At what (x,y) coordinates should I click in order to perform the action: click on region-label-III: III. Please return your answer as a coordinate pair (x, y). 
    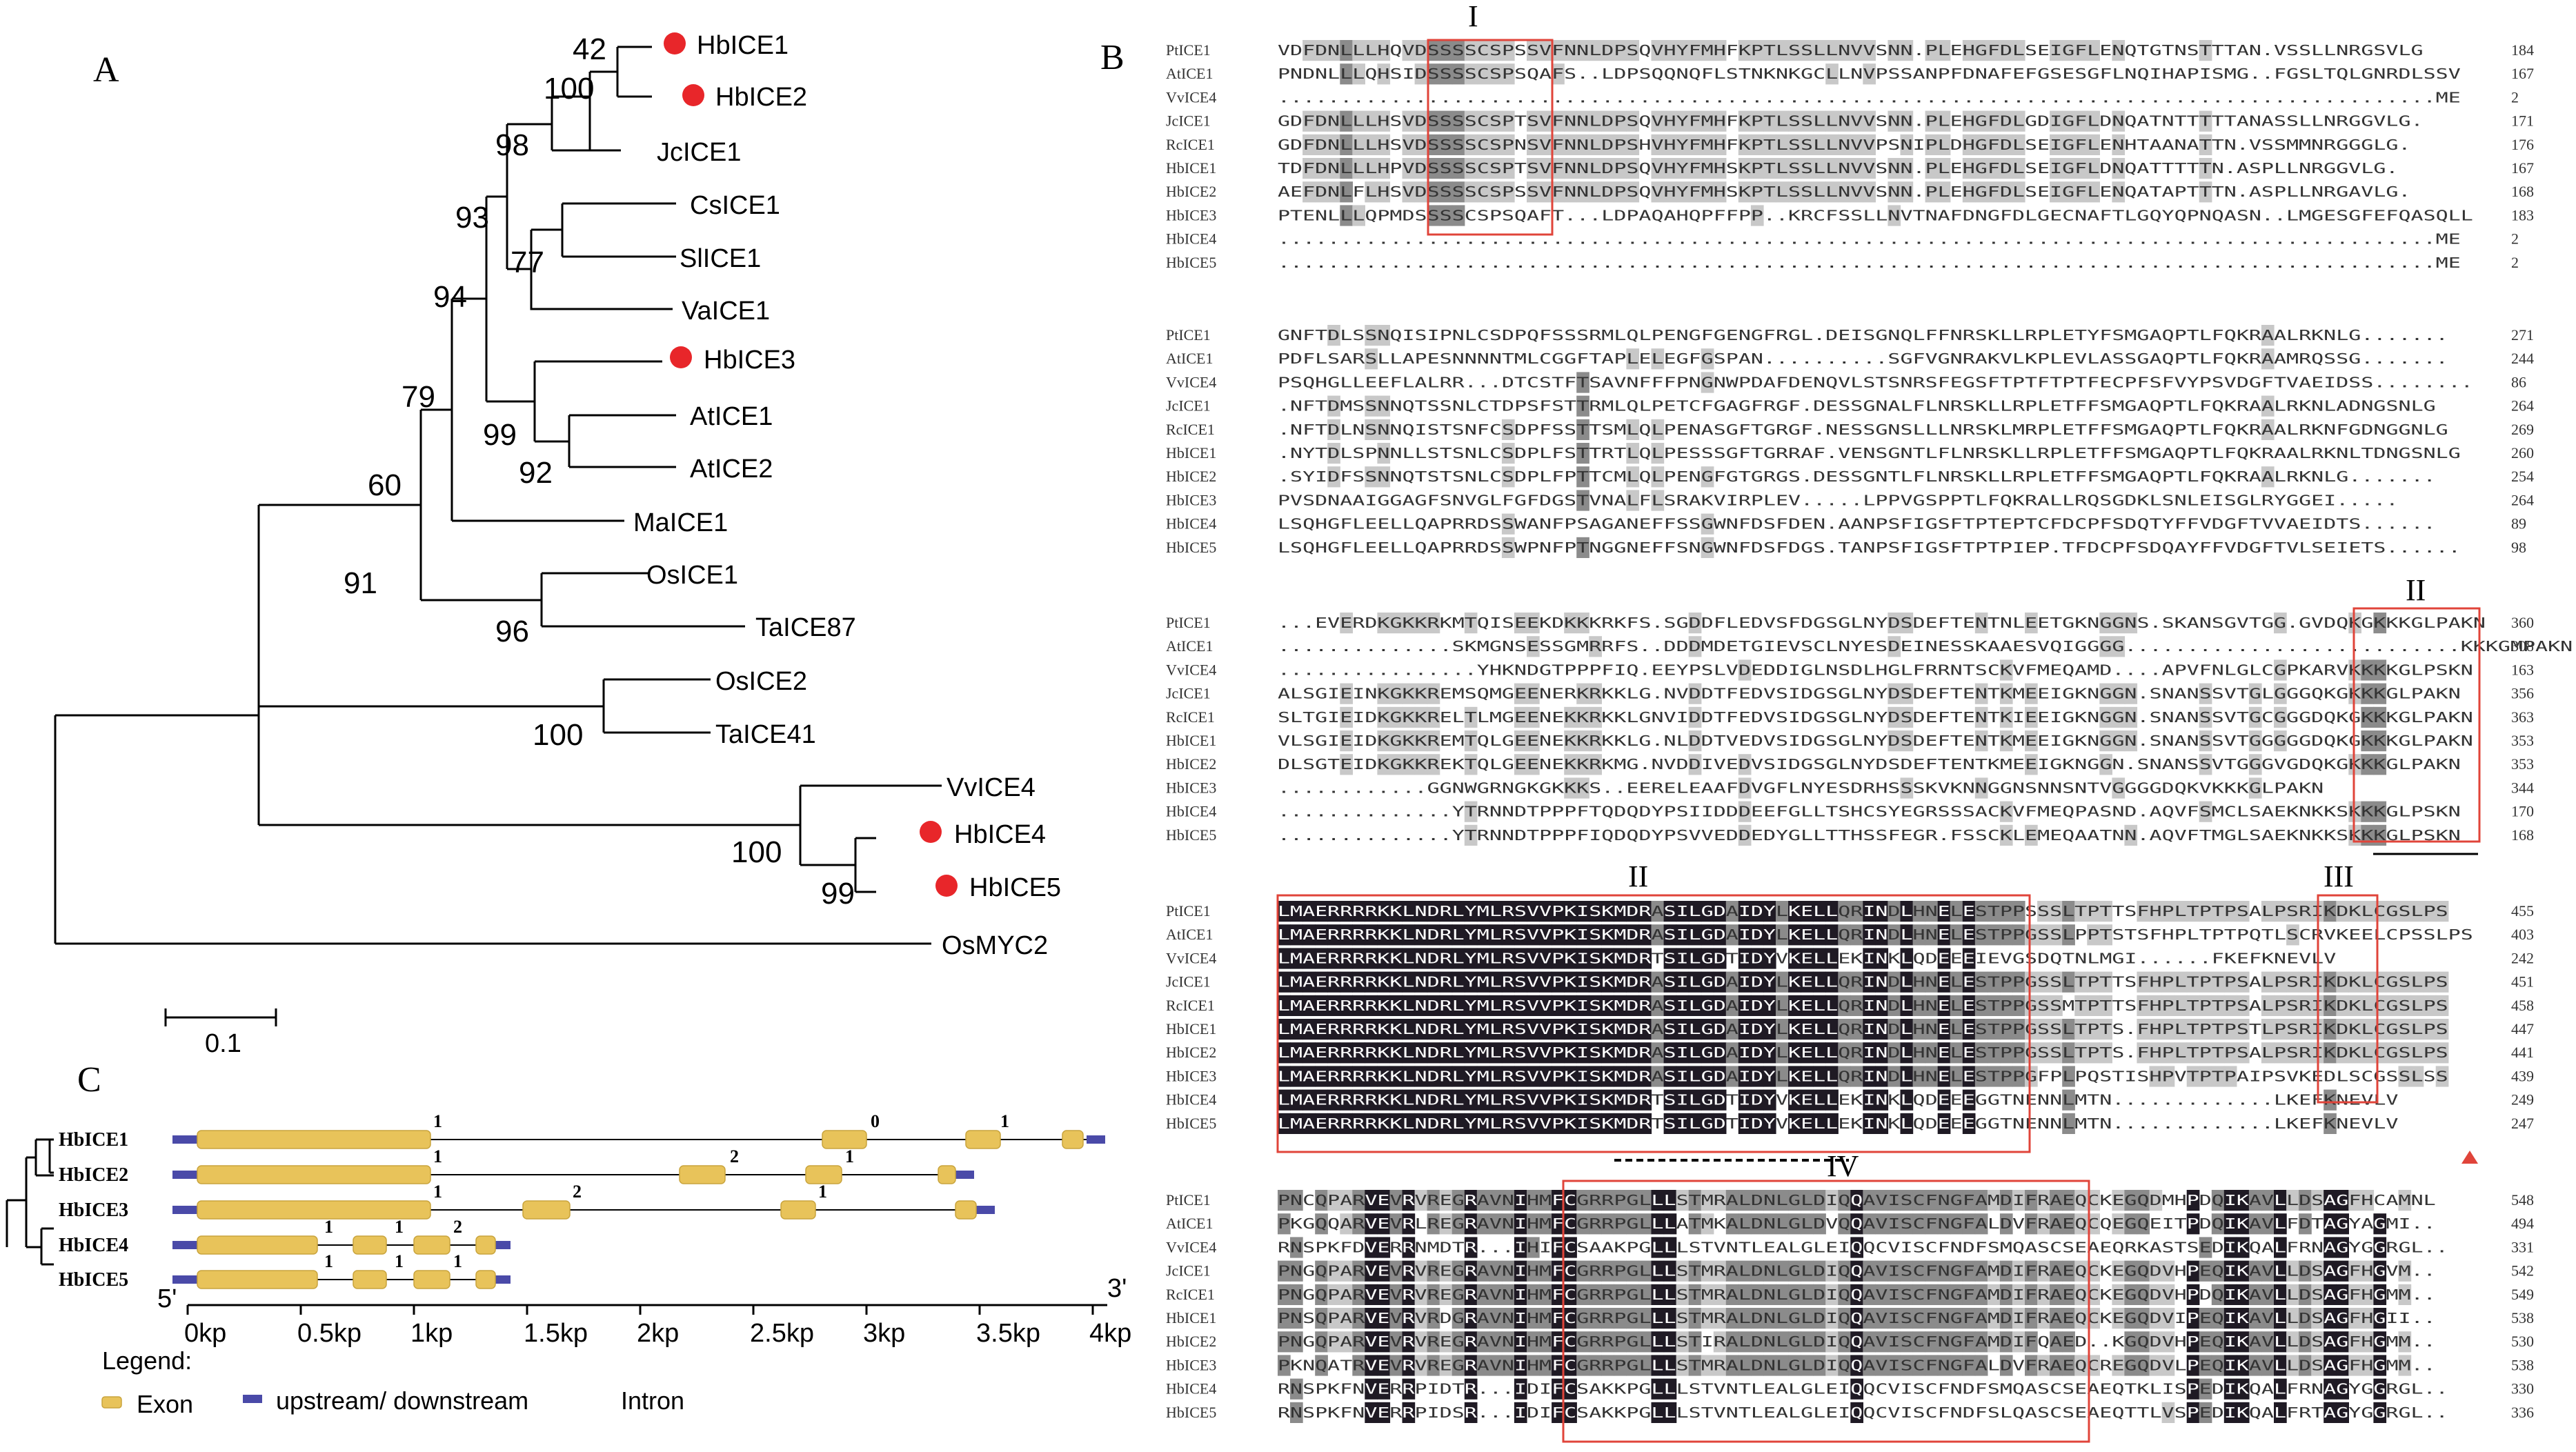
    Looking at the image, I should click on (2339, 876).